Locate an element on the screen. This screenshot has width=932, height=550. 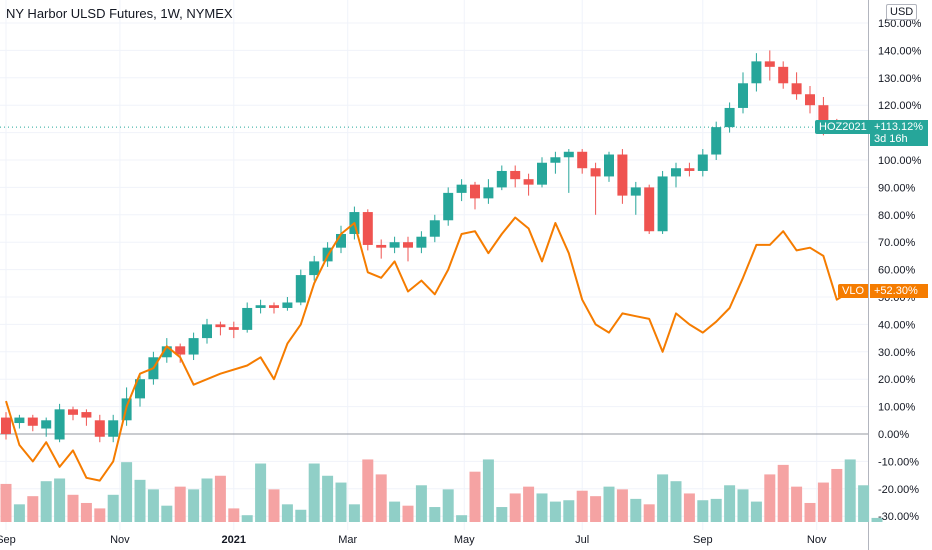
y-tick-label: 100.00% is located at coordinates (900, 161).